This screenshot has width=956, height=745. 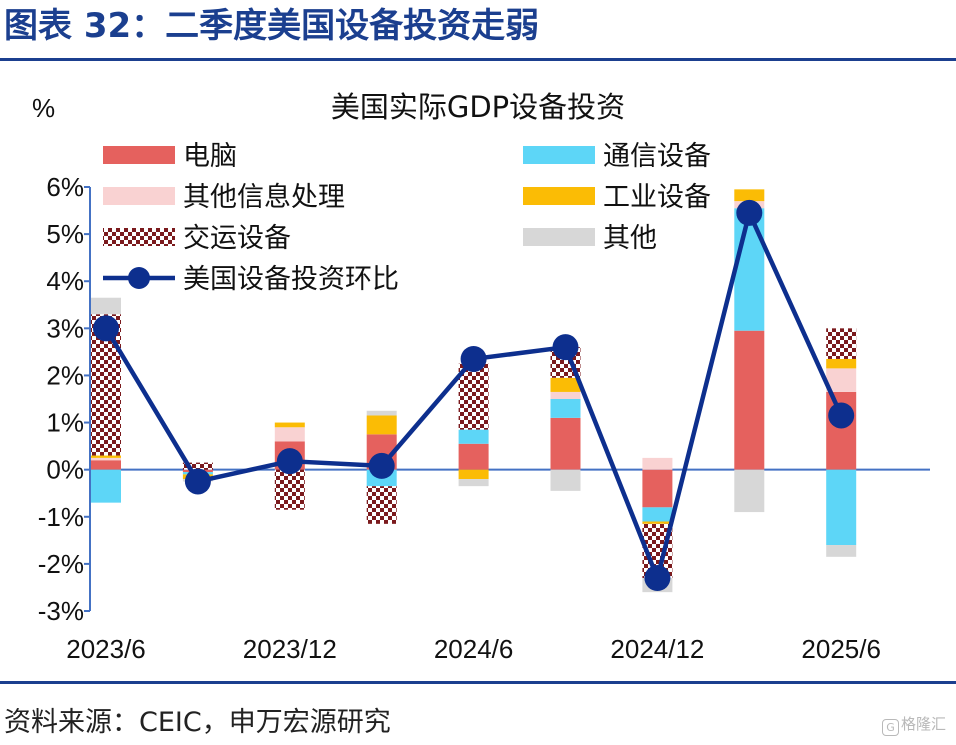 I want to click on legend-label: 其他, so click(x=630, y=238).